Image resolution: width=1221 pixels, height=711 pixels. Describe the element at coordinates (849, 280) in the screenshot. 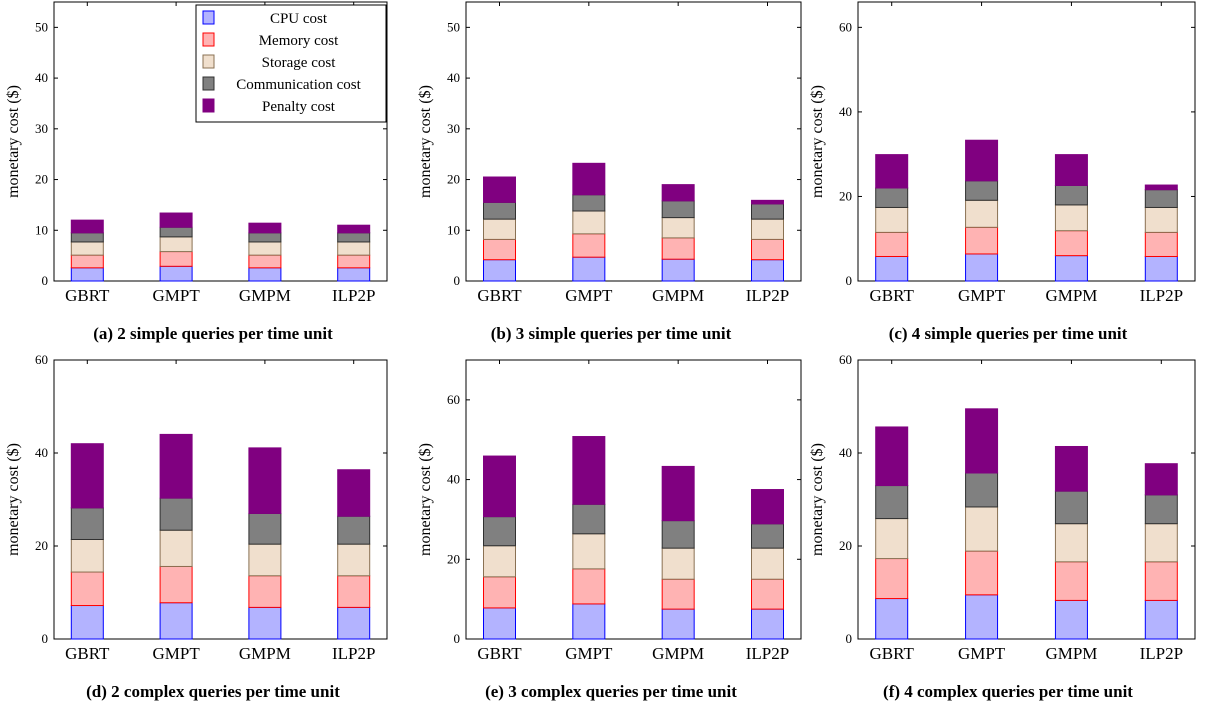

I see `y-tick-label: 0` at that location.